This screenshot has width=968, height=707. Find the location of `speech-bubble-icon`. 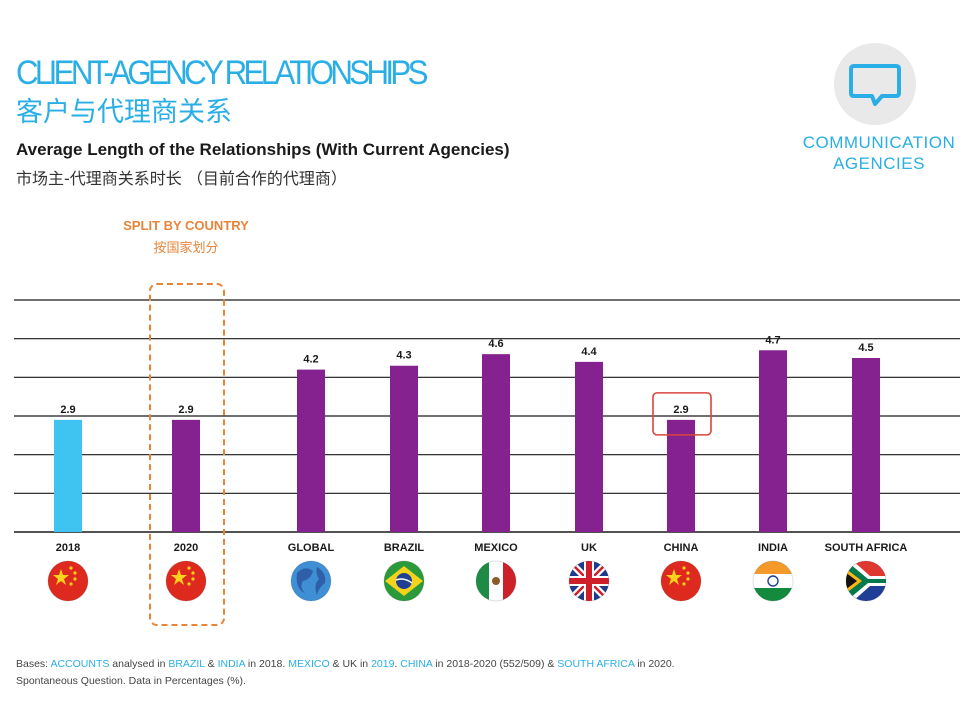

speech-bubble-icon is located at coordinates (875, 84).